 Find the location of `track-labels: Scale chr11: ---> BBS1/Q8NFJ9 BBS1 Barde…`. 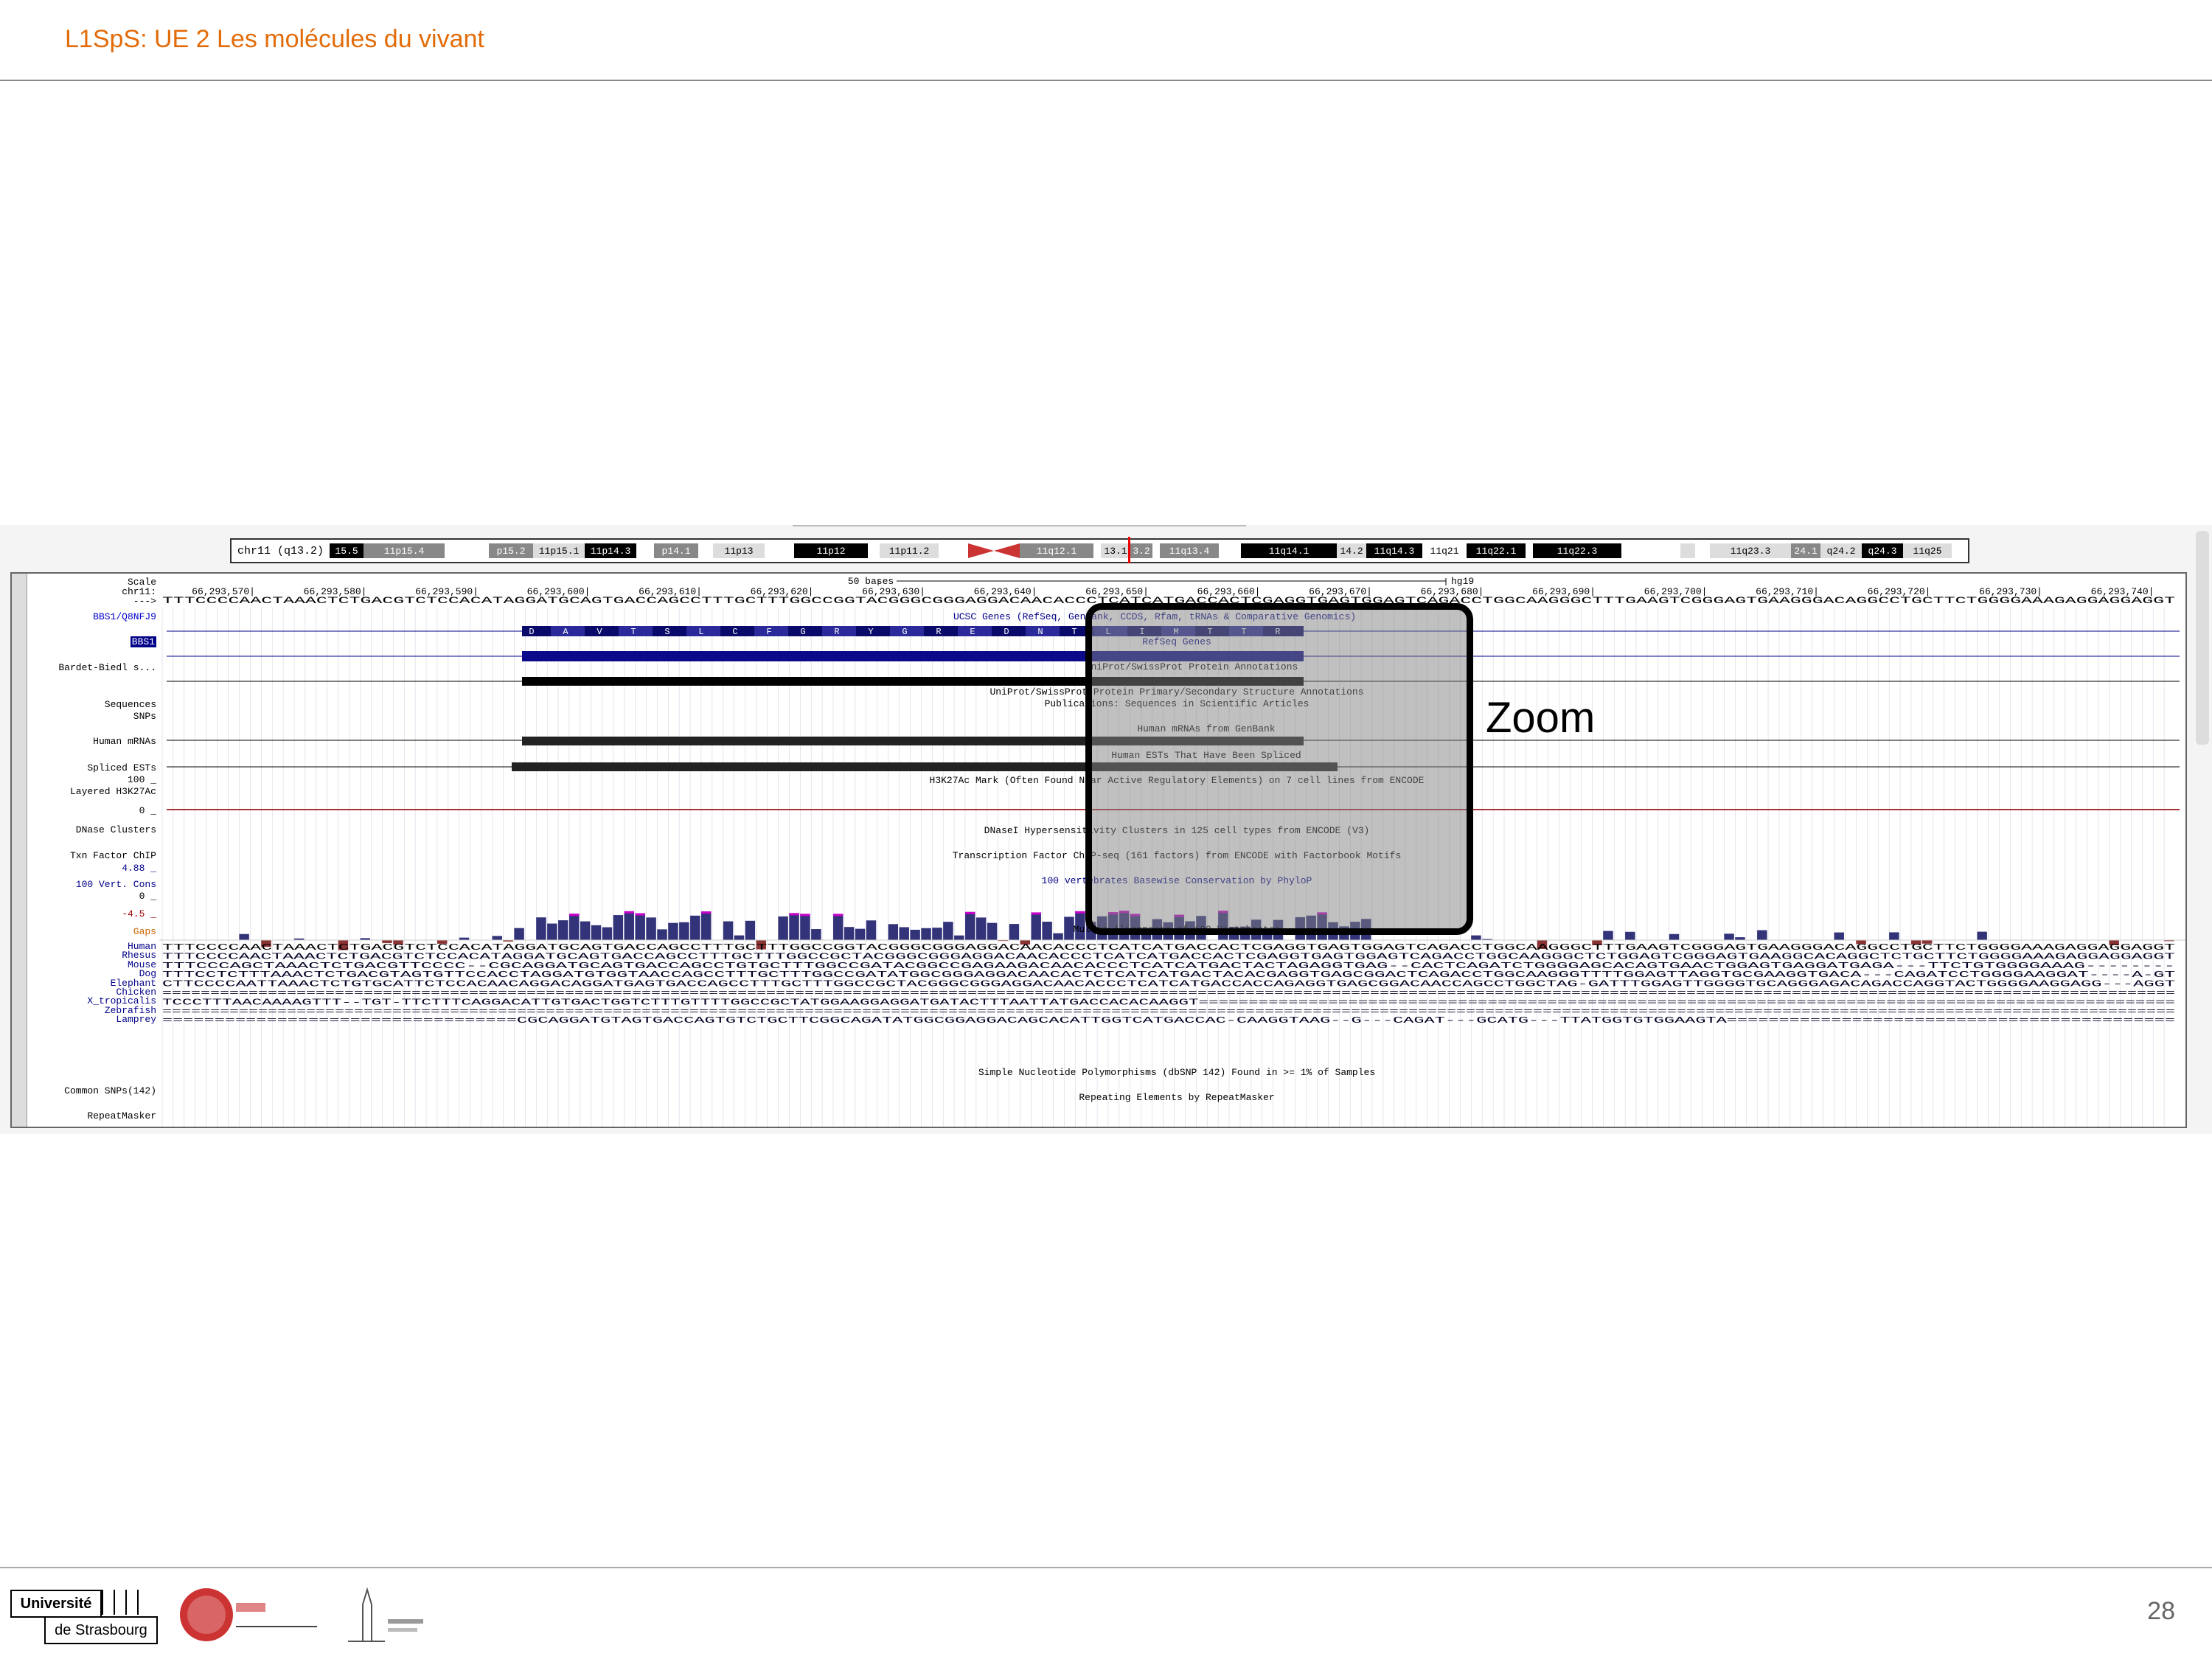

track-labels: Scale chr11: ---> BBS1/Q8NFJ9 BBS1 Barde… is located at coordinates (93, 850).